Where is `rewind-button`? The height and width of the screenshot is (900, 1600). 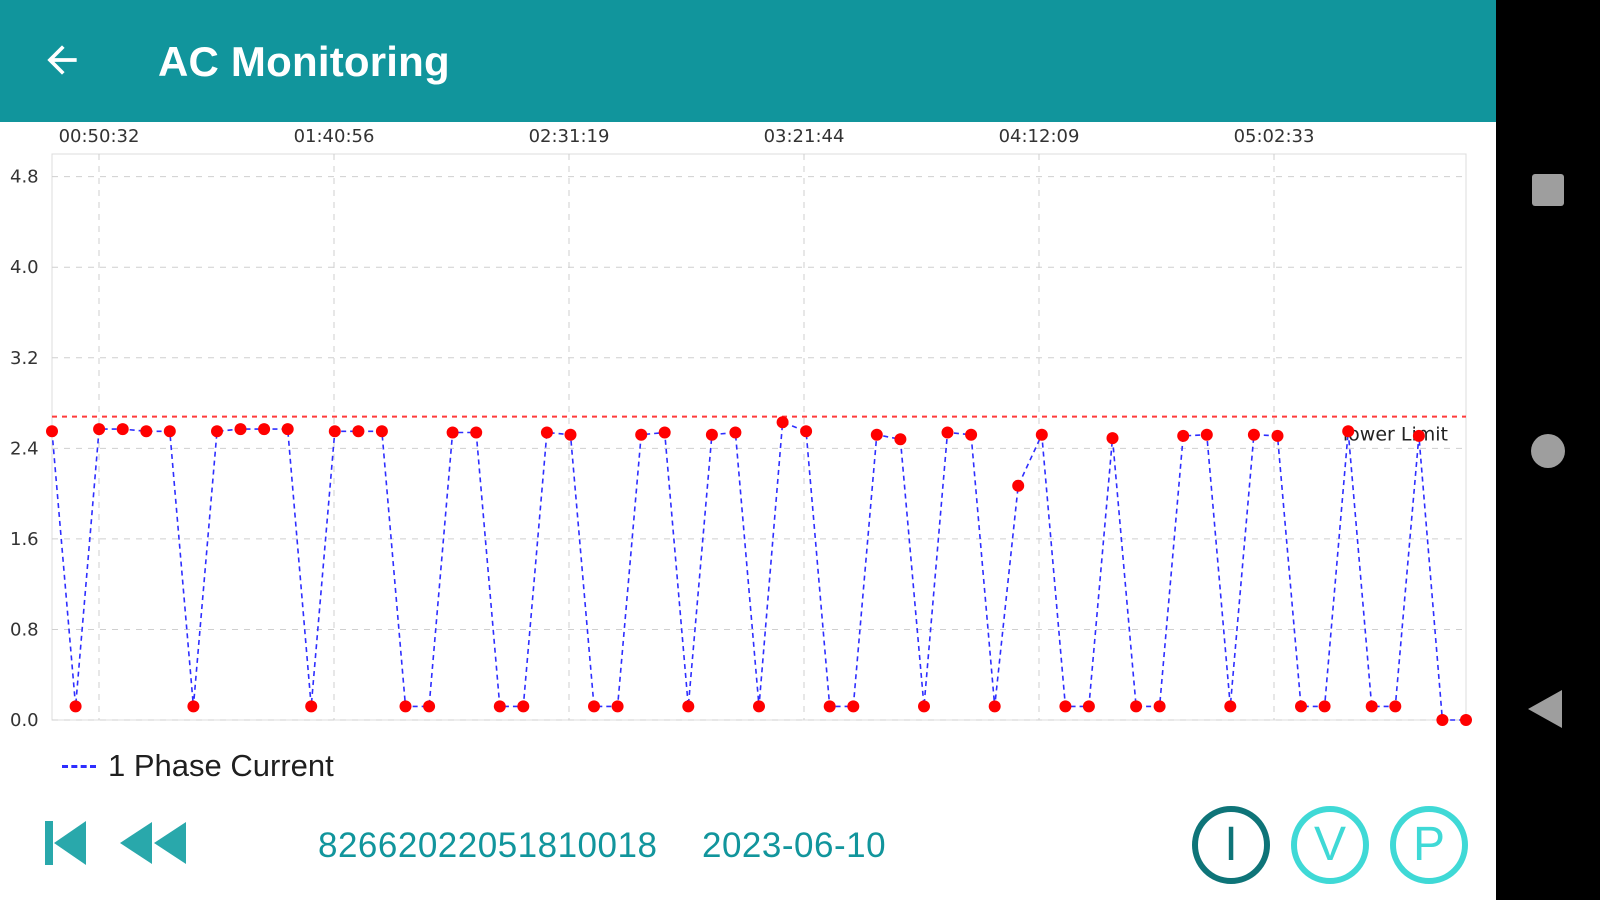
rewind-button is located at coordinates (153, 843).